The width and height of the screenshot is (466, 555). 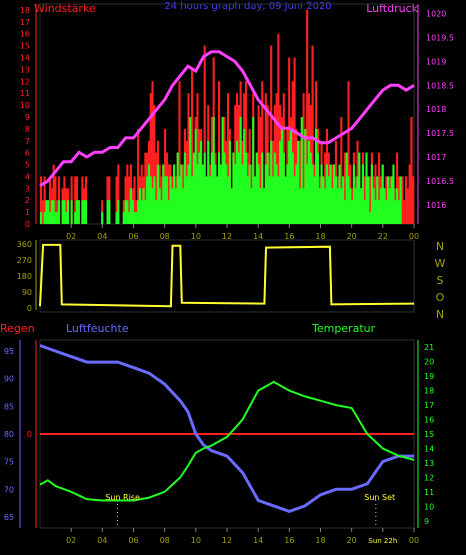 I want to click on temperature-tick-label: 16, so click(x=429, y=420).